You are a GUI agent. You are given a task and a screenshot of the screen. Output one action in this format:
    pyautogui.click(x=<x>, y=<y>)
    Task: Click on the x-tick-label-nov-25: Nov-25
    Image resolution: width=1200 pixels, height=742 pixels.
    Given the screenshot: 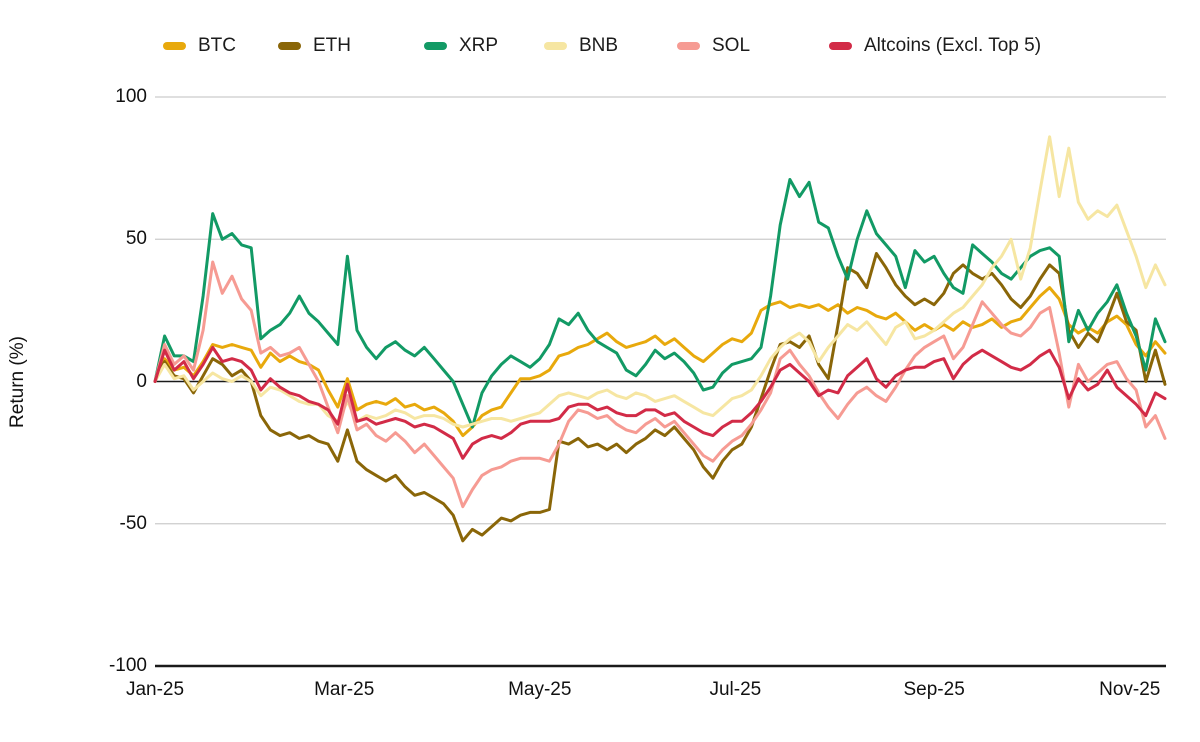 What is the action you would take?
    pyautogui.click(x=1130, y=689)
    